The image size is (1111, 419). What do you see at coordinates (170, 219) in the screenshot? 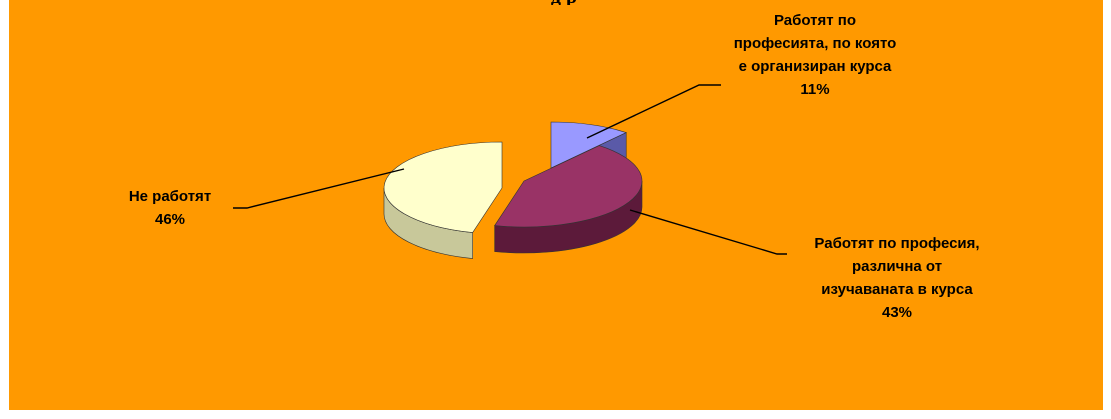
I see `data-label-2-line-1: 46%` at bounding box center [170, 219].